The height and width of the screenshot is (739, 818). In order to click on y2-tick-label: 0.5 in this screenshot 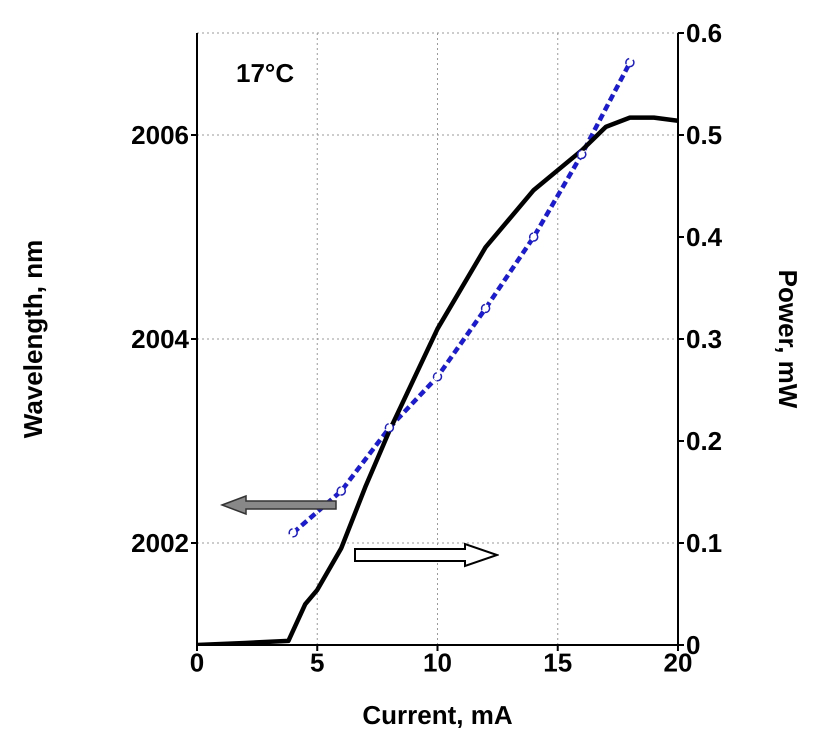, I will do `click(704, 135)`.